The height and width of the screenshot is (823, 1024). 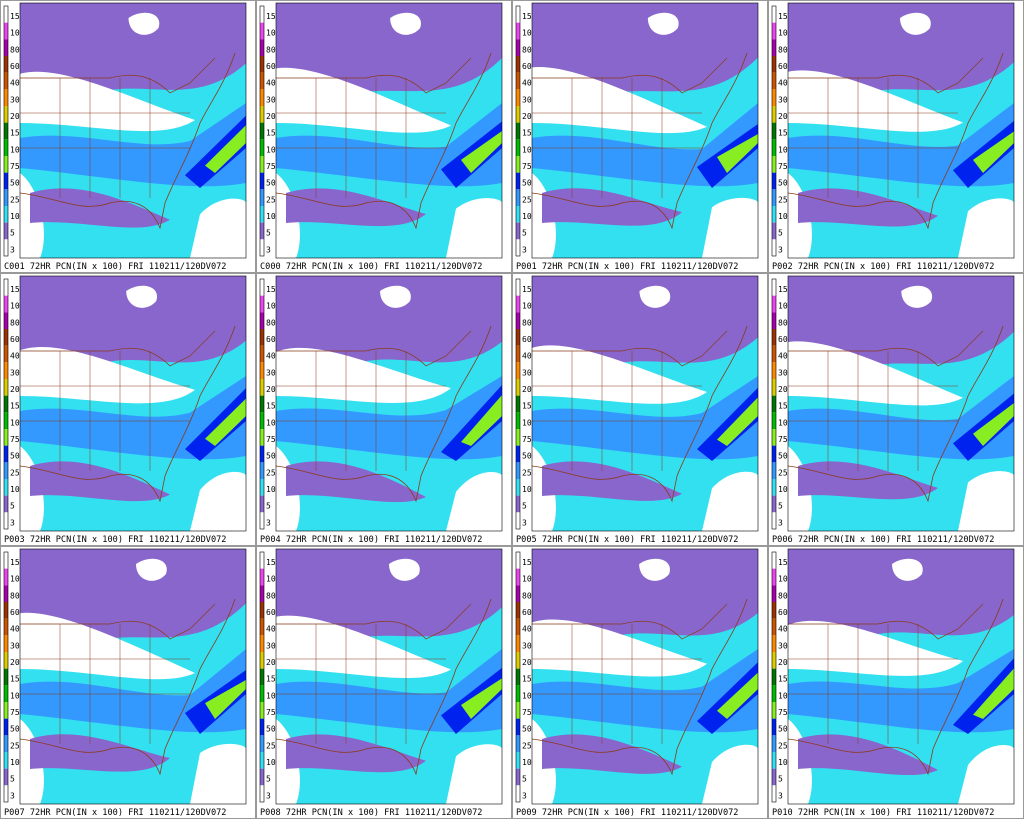 What do you see at coordinates (118, 621) in the screenshot?
I see `border` at bounding box center [118, 621].